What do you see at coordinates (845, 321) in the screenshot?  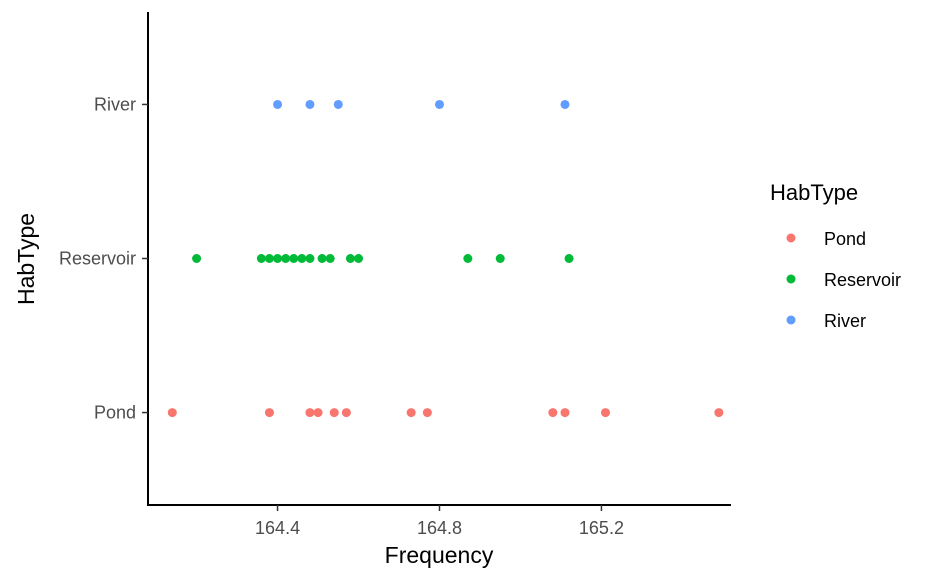 I see `legend-label-river: River` at bounding box center [845, 321].